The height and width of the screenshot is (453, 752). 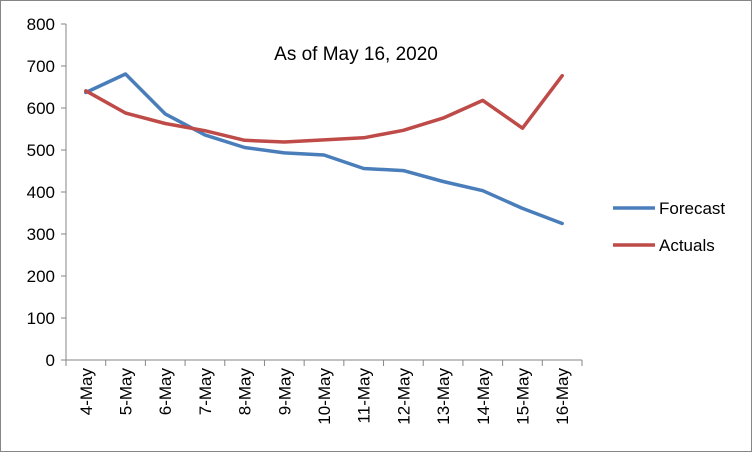 What do you see at coordinates (41, 192) in the screenshot?
I see `y-tick-label: 400` at bounding box center [41, 192].